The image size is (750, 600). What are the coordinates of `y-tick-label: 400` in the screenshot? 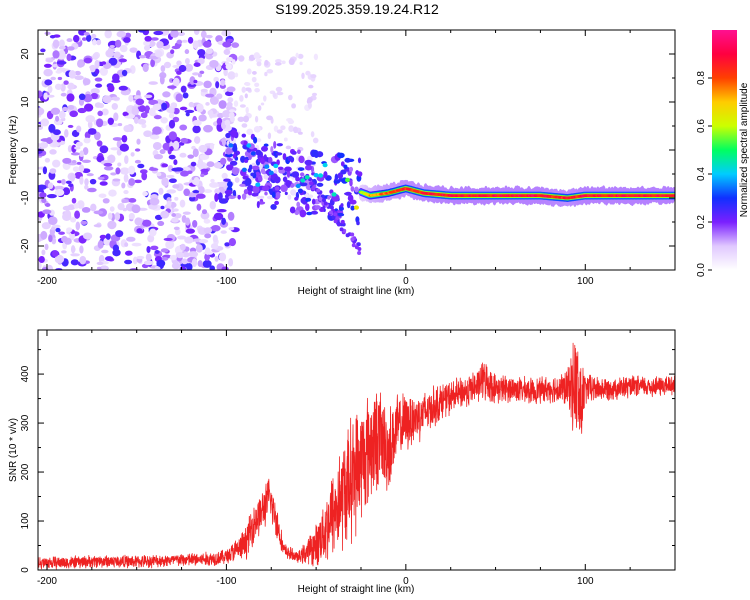 It's located at (25, 373).